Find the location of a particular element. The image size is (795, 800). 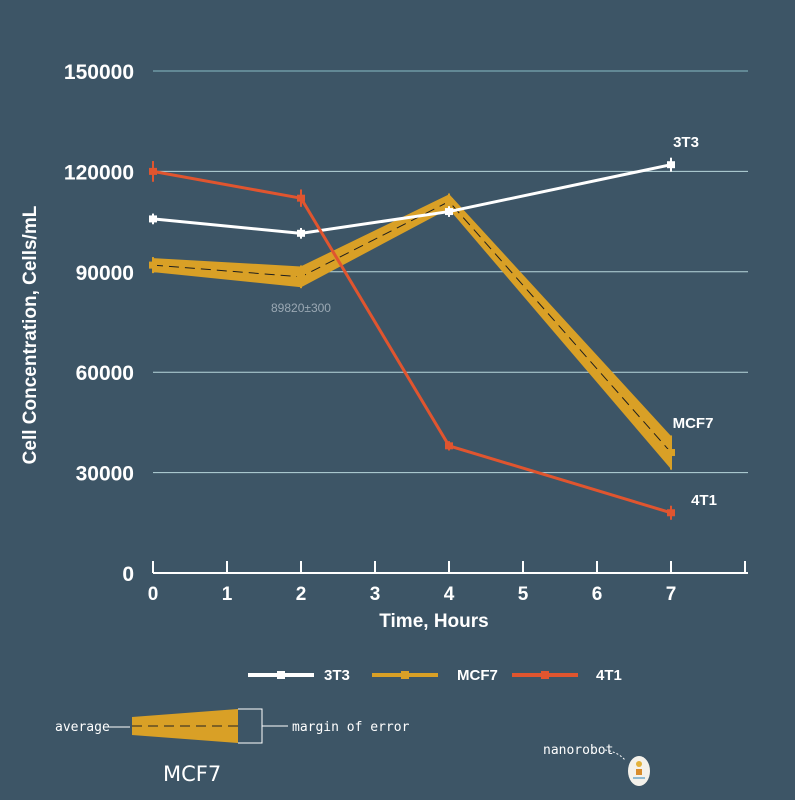

legend: 3T3 MCF7 4T1 is located at coordinates (435, 675).